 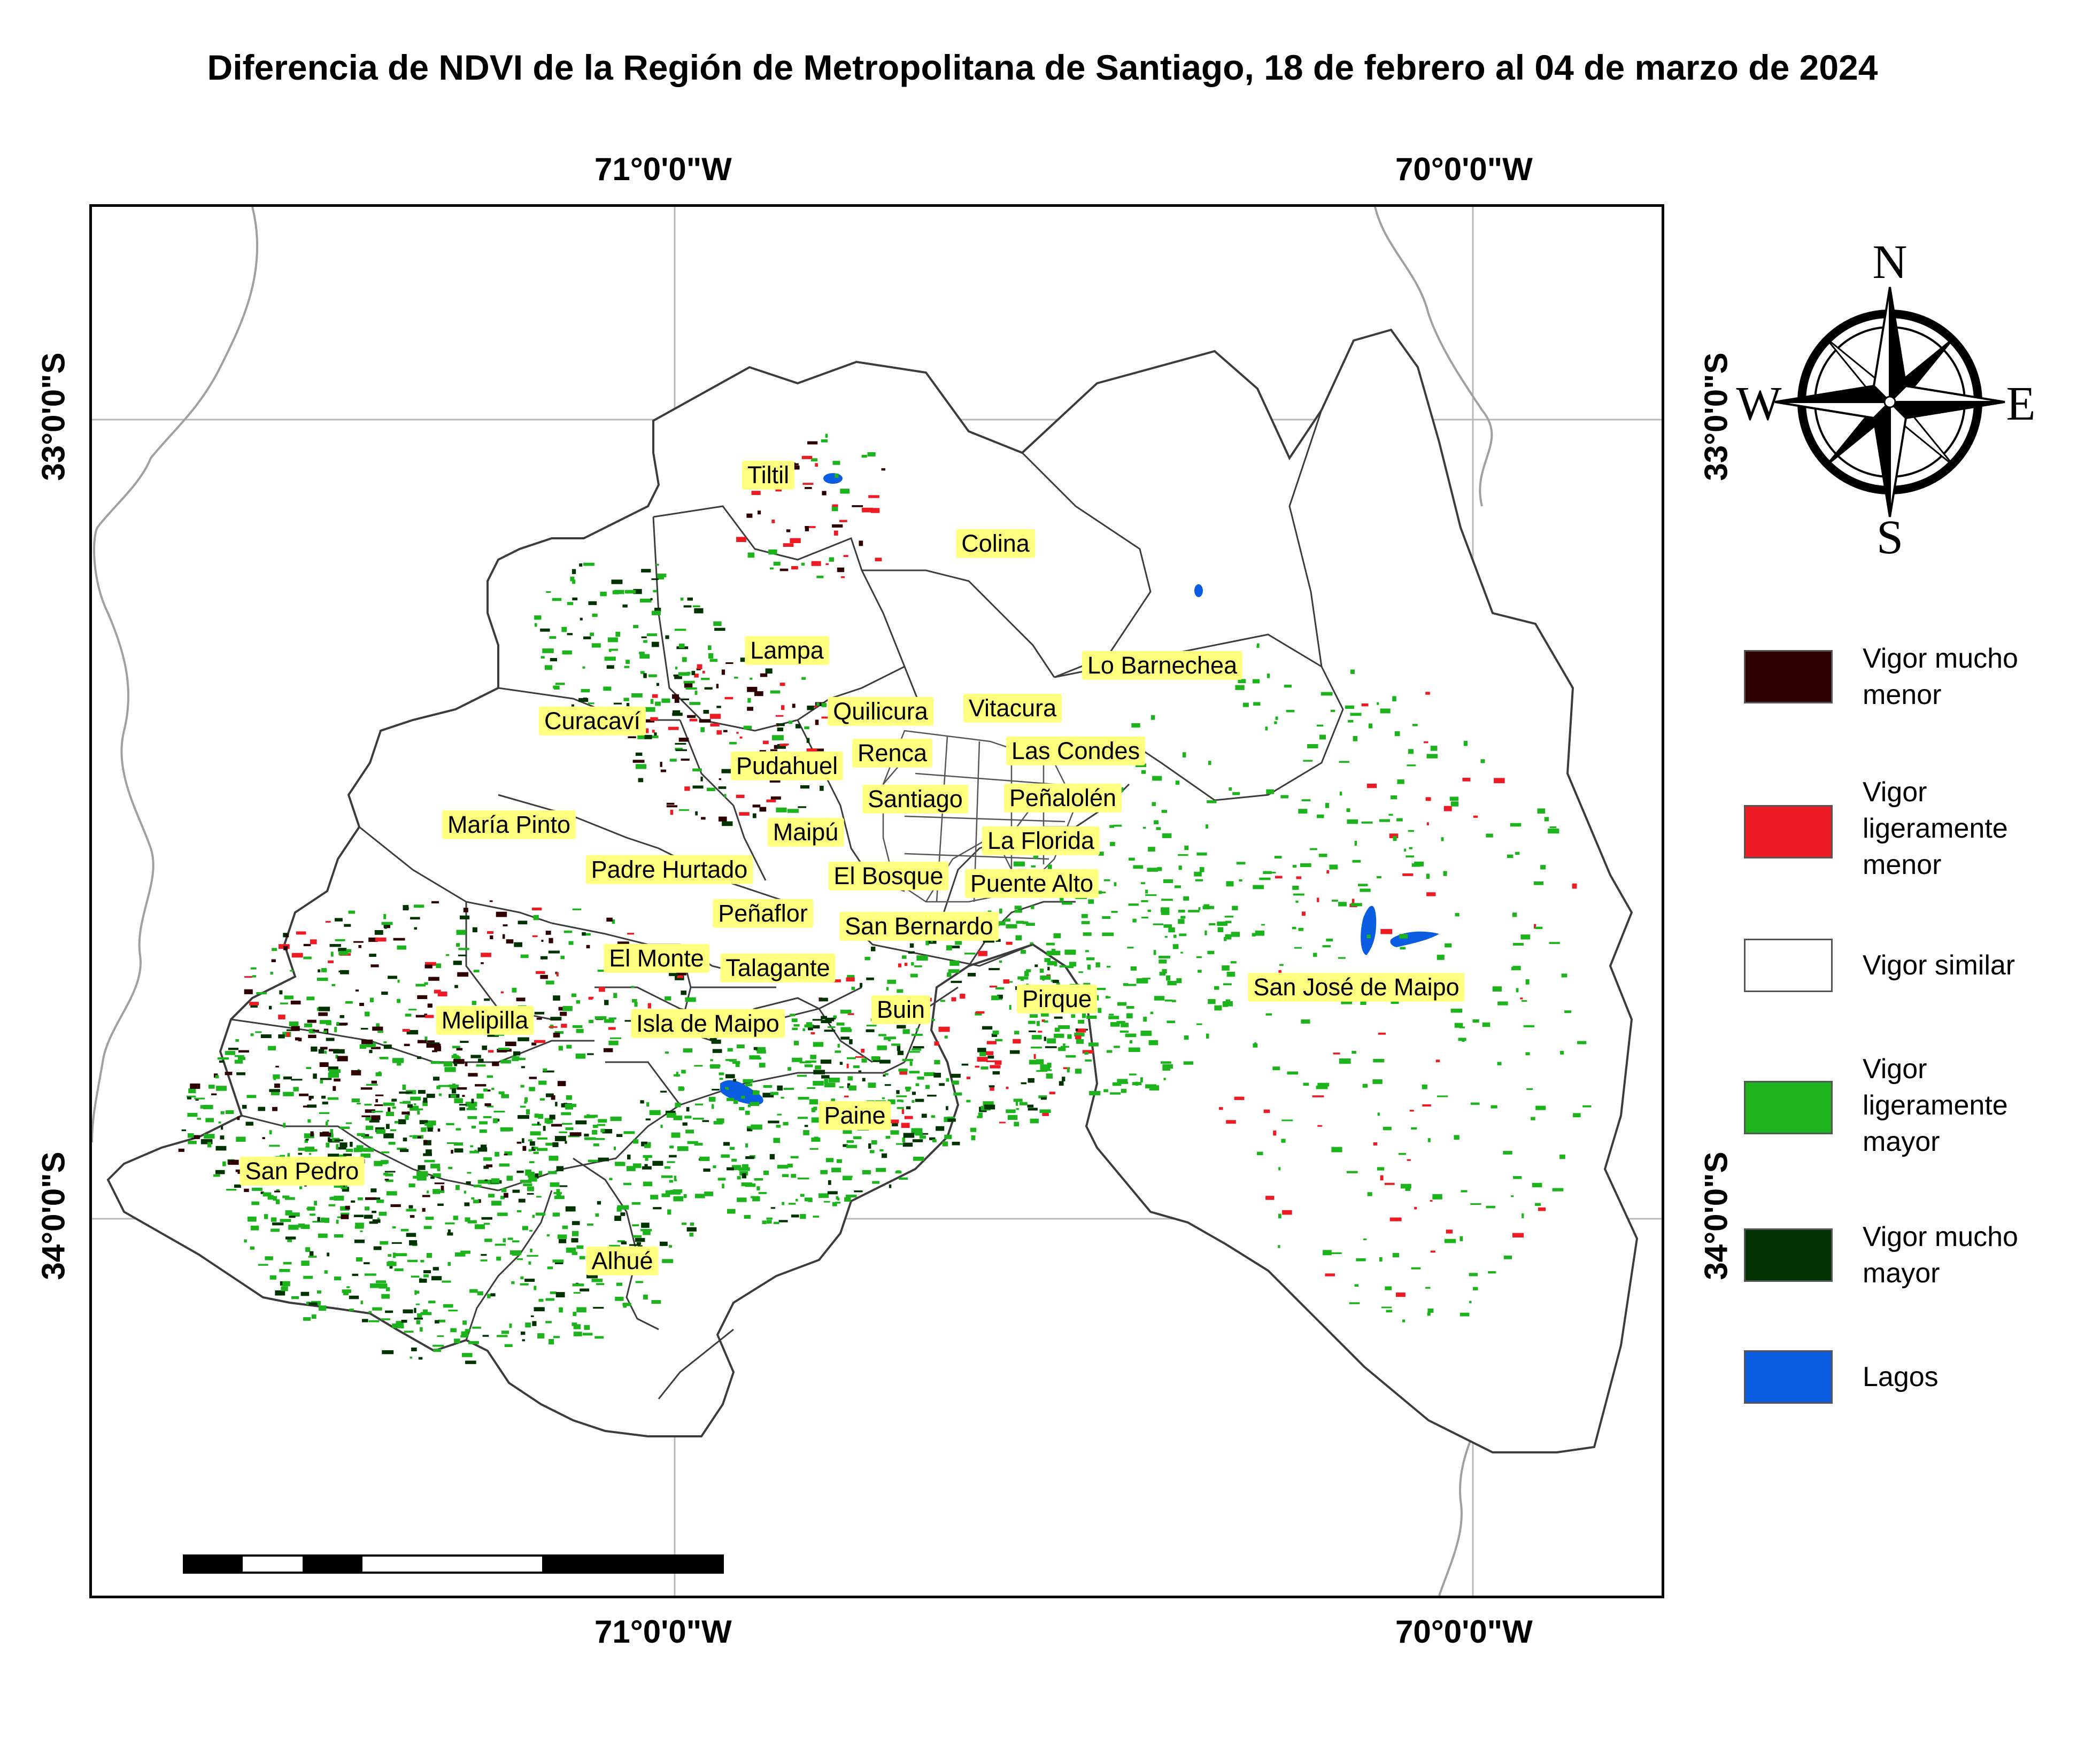 I want to click on lake, so click(x=741, y=1092).